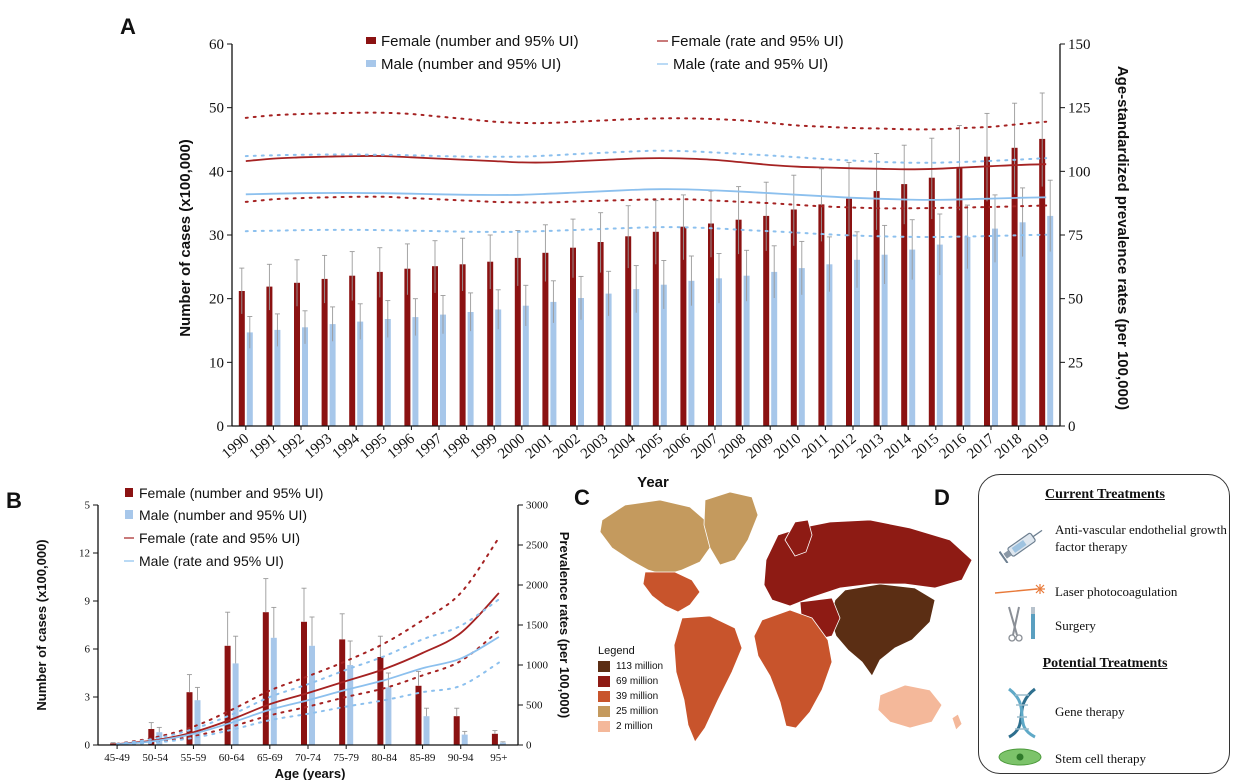 The width and height of the screenshot is (1238, 780). What do you see at coordinates (219, 538) in the screenshot?
I see `legend-label: Female (rate and 95% UI)` at bounding box center [219, 538].